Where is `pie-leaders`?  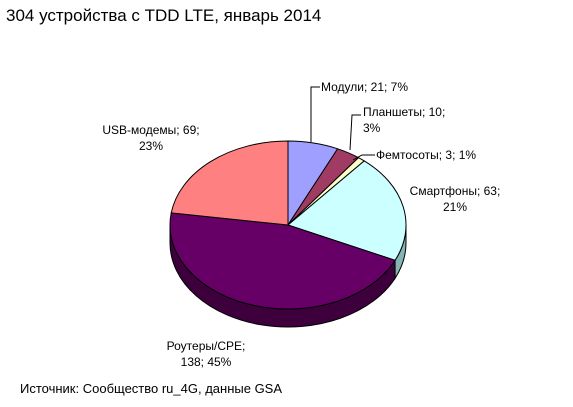
pie-leaders is located at coordinates (342, 123).